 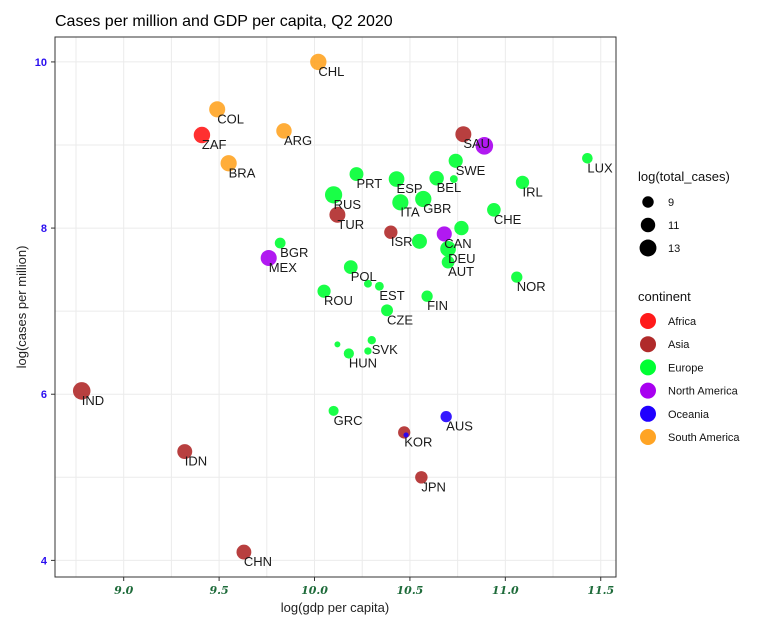 I want to click on point-label: AUS, so click(x=459, y=426).